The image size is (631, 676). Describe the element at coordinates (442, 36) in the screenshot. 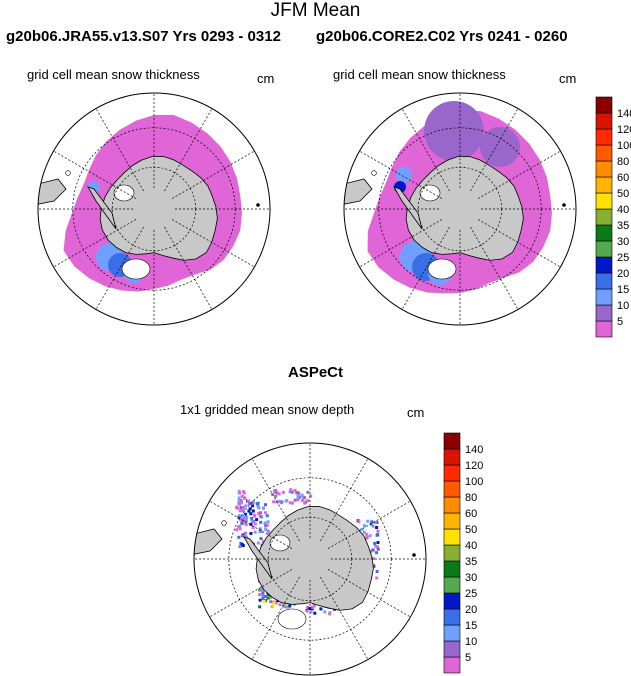

I see `panel-b-header: g20b06.CORE2.C02 Yrs 0241 - 0260` at that location.